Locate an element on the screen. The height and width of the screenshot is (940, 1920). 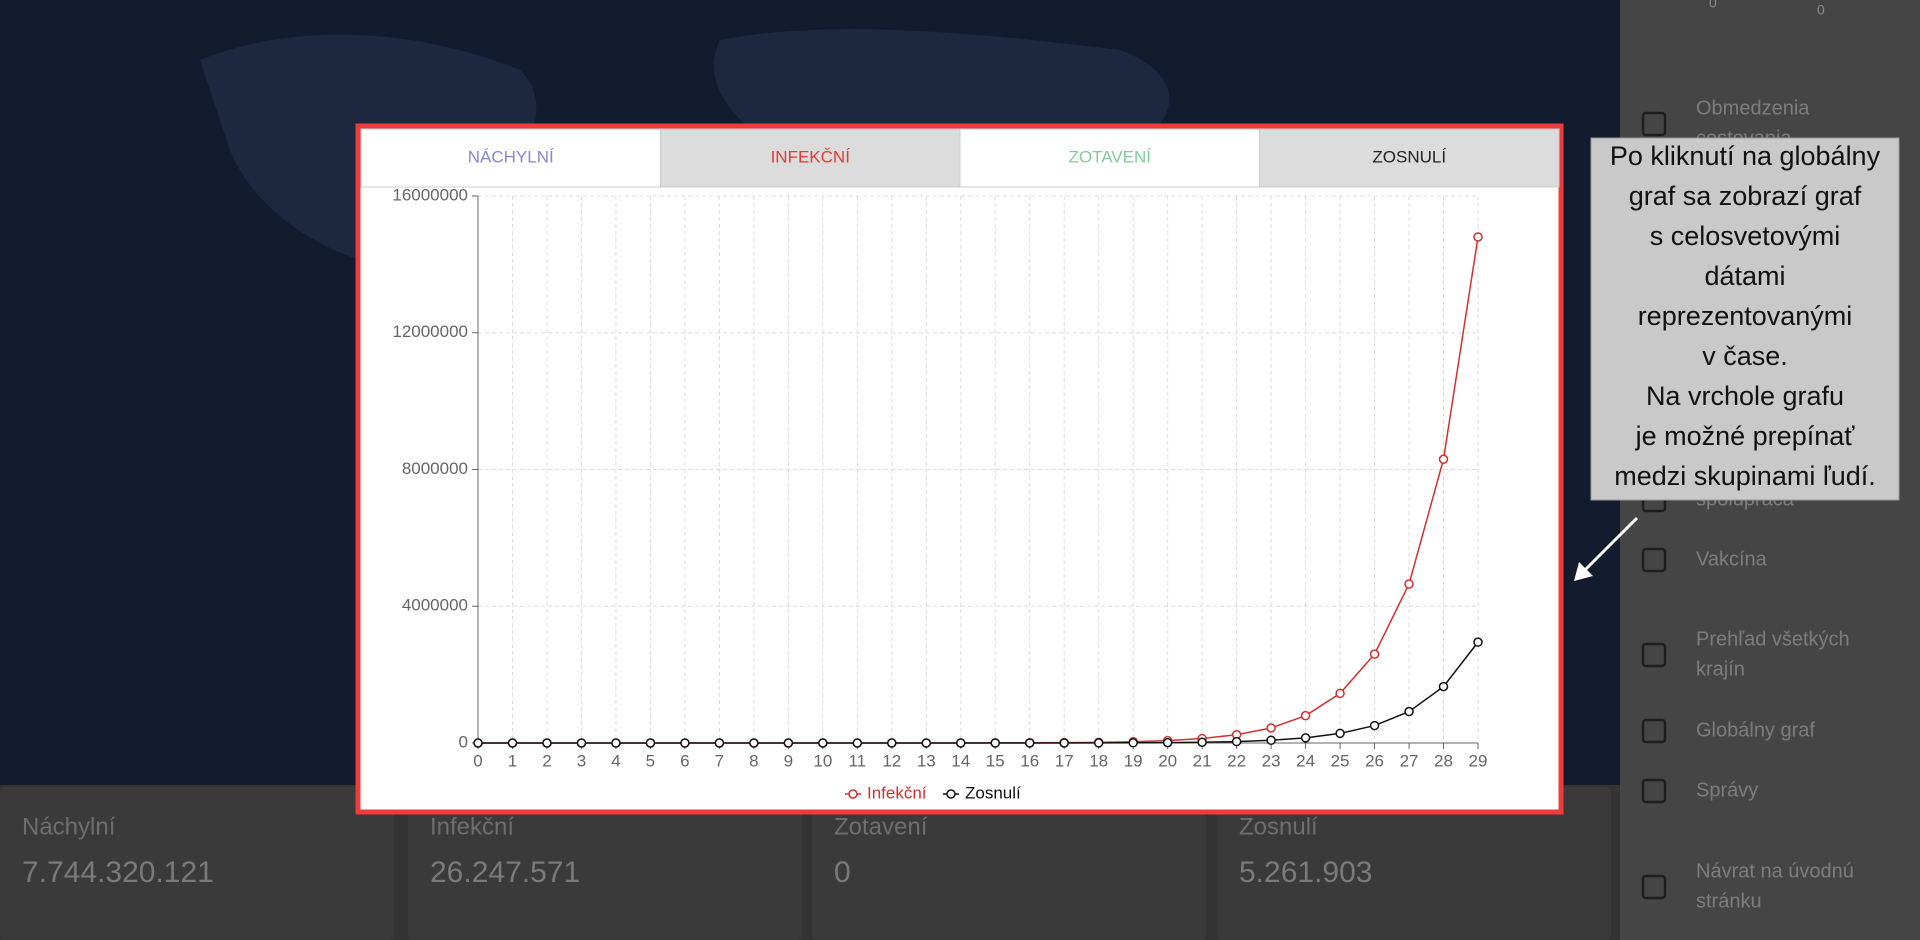
x-tick-label: 23 is located at coordinates (1271, 760).